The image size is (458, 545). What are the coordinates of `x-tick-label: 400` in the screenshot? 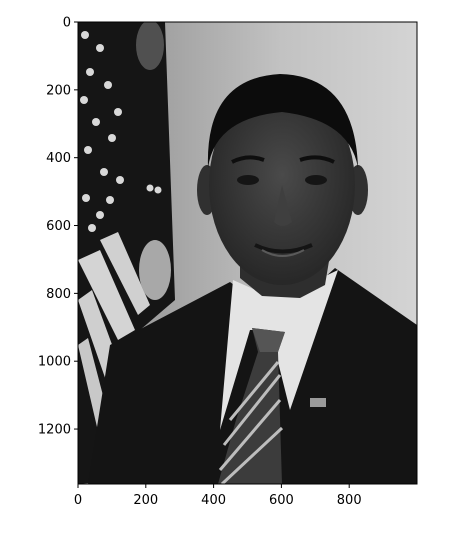 It's located at (213, 500).